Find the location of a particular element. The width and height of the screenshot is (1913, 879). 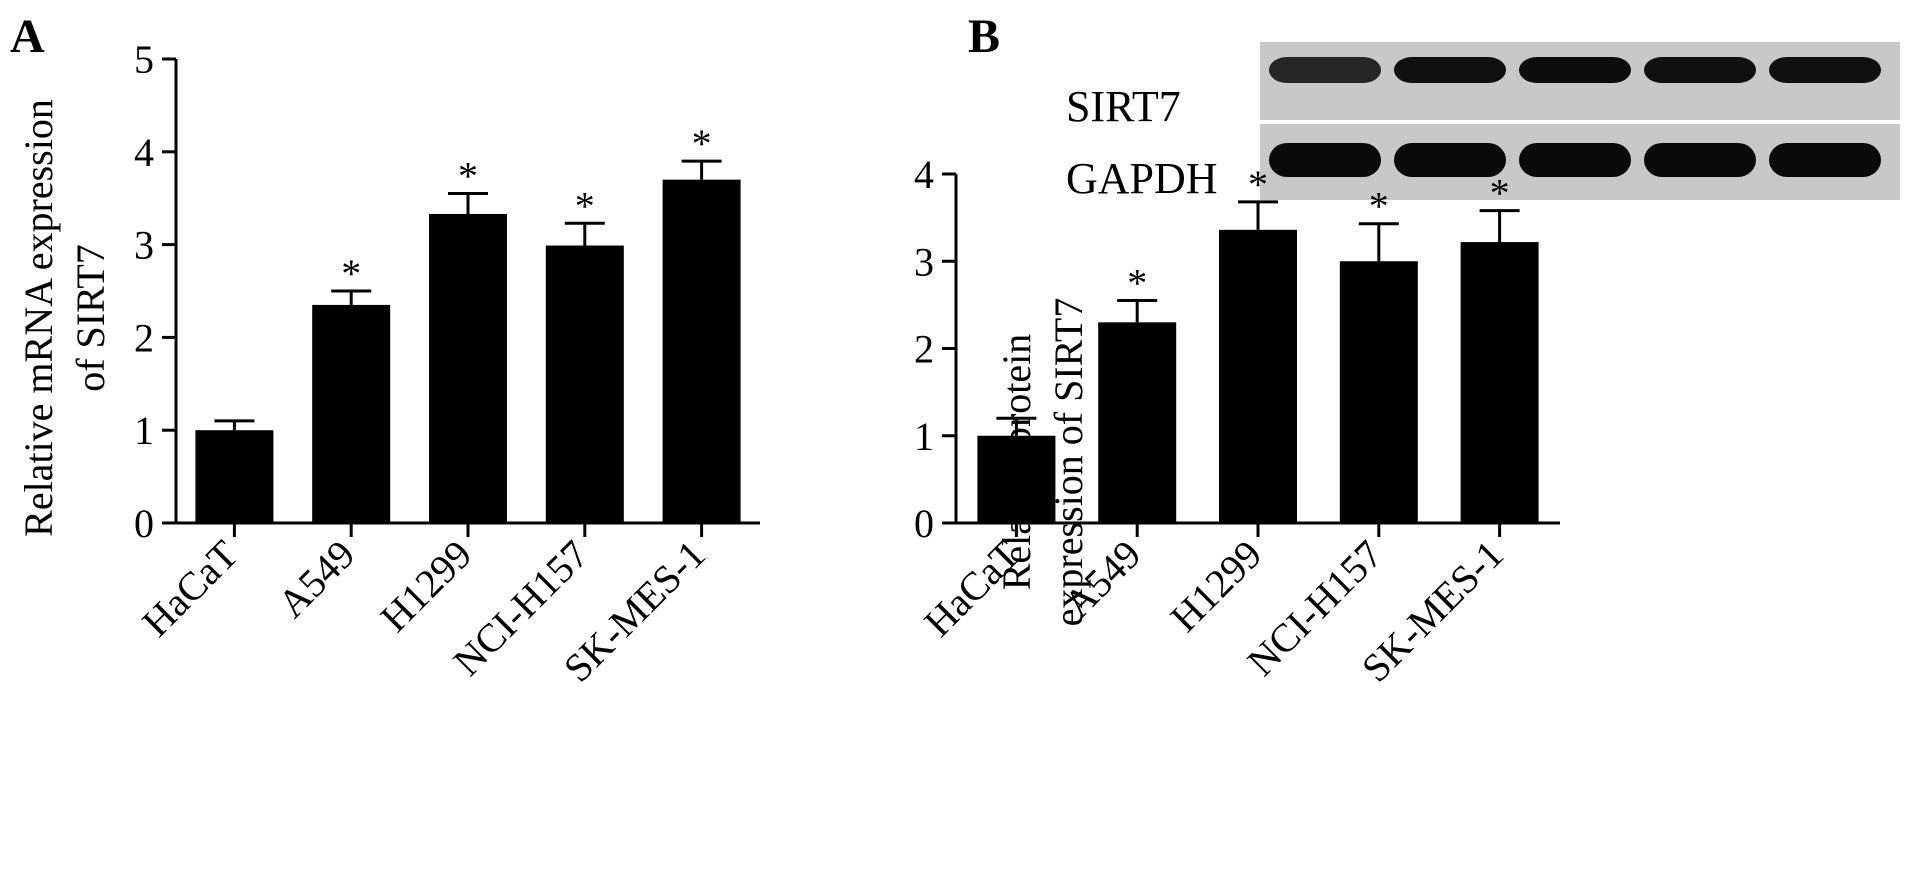

blot-label-sirt7: SIRT7 is located at coordinates (1123, 106).